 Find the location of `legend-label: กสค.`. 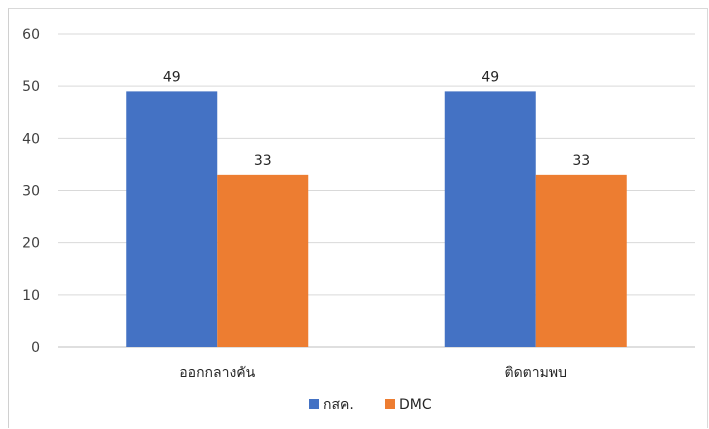

legend-label: กสค. is located at coordinates (338, 405).